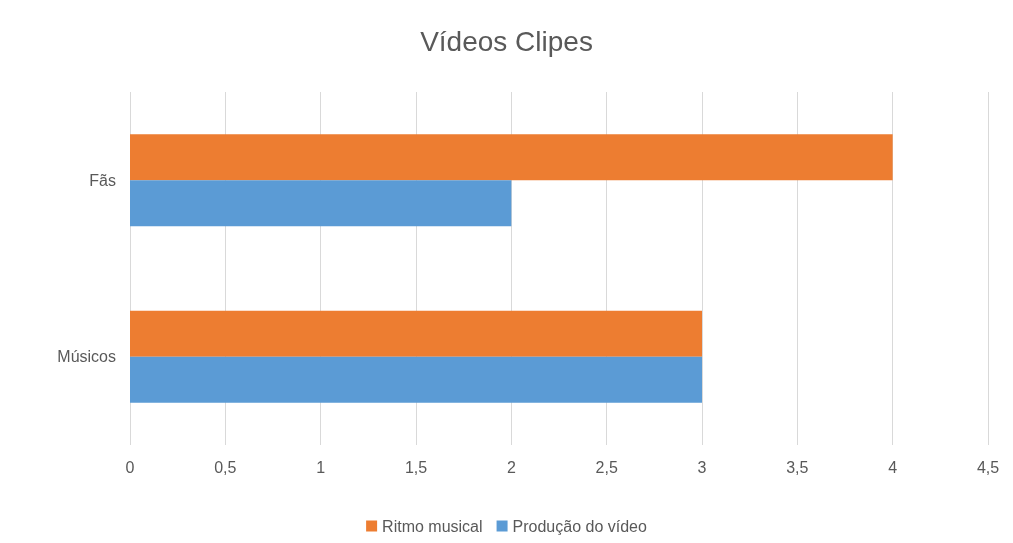  Describe the element at coordinates (432, 526) in the screenshot. I see `legend-label: Ritmo musical` at that location.